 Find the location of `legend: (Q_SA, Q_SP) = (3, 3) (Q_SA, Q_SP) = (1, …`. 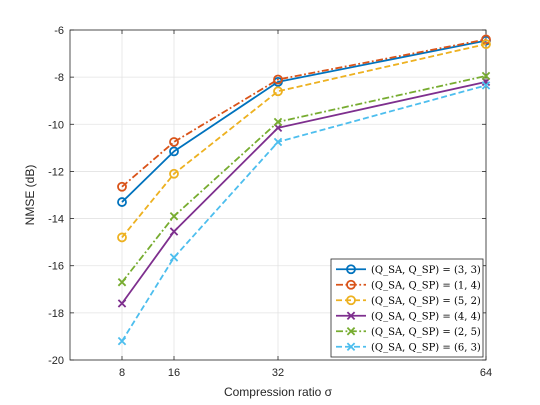

legend: (Q_SA, Q_SP) = (3, 3) (Q_SA, Q_SP) = (1, … is located at coordinates (407, 308).